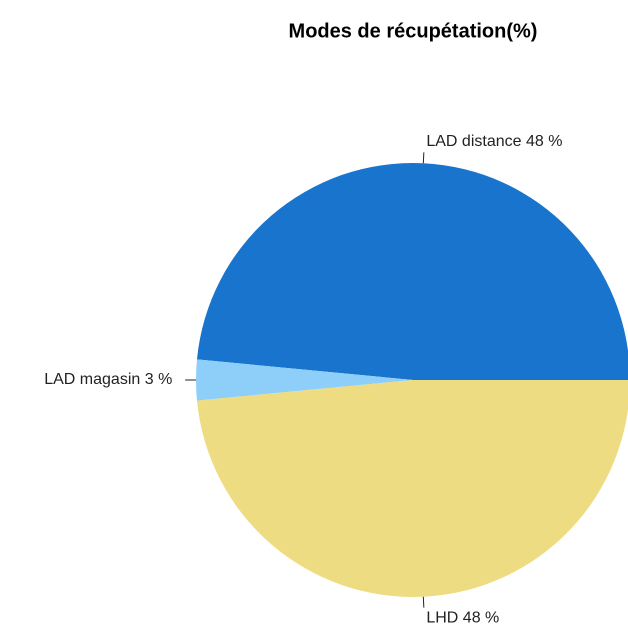 The image size is (628, 630). What do you see at coordinates (304, 380) in the screenshot?
I see `pie-slice` at bounding box center [304, 380].